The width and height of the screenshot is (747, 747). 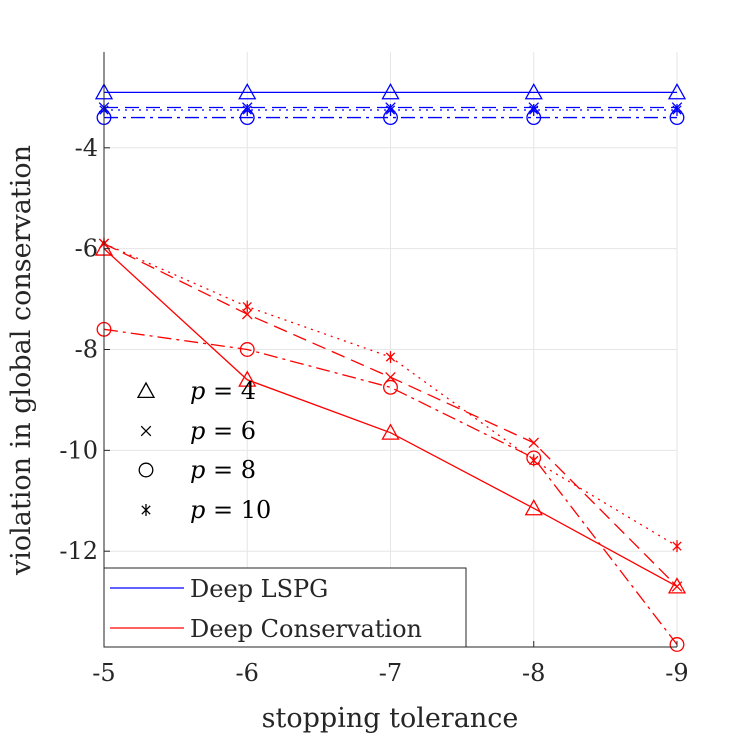 I want to click on marker-legend-item: p = 8, so click(x=197, y=470).